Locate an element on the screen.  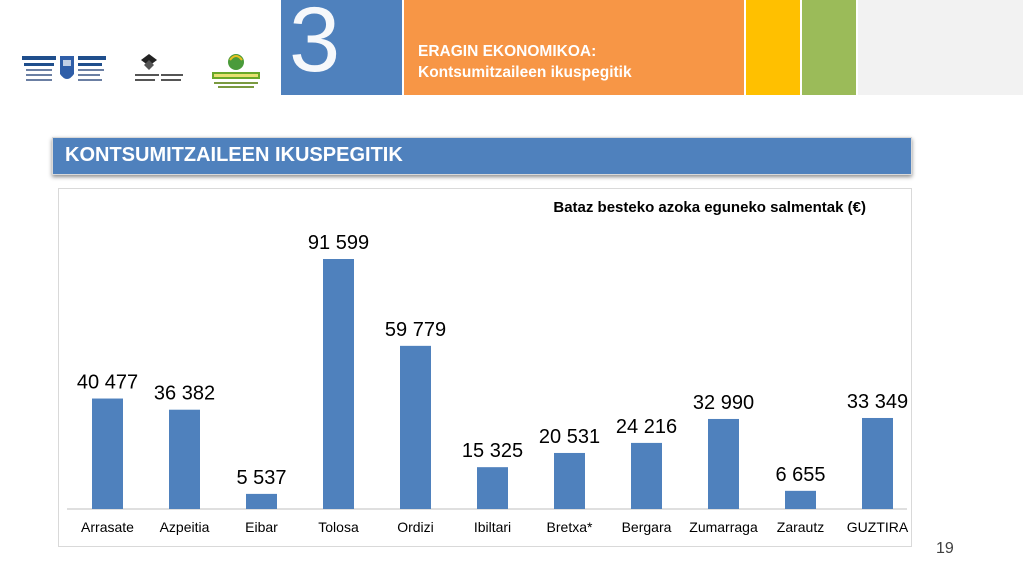
bar-ordizi is located at coordinates (415, 427).